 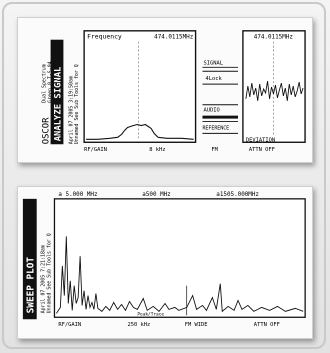 I want to click on deviation-label: DEVIATION, so click(x=260, y=140).